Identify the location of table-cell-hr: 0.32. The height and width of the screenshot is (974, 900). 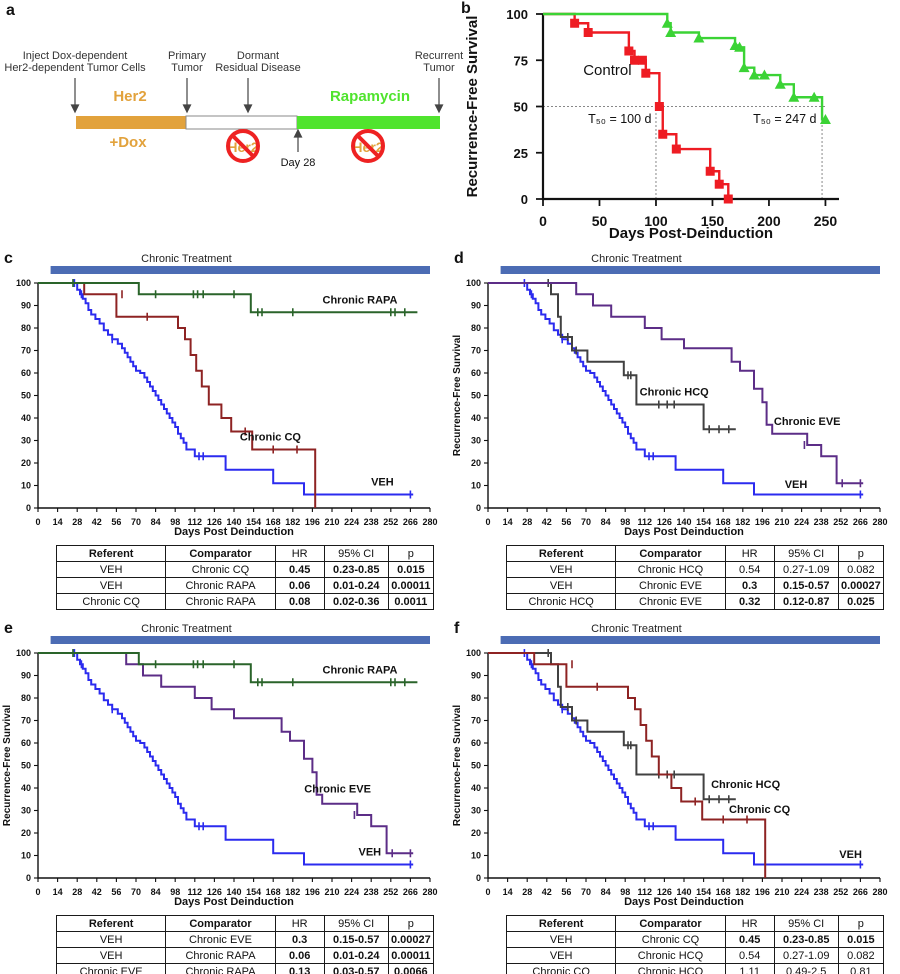
(749, 601).